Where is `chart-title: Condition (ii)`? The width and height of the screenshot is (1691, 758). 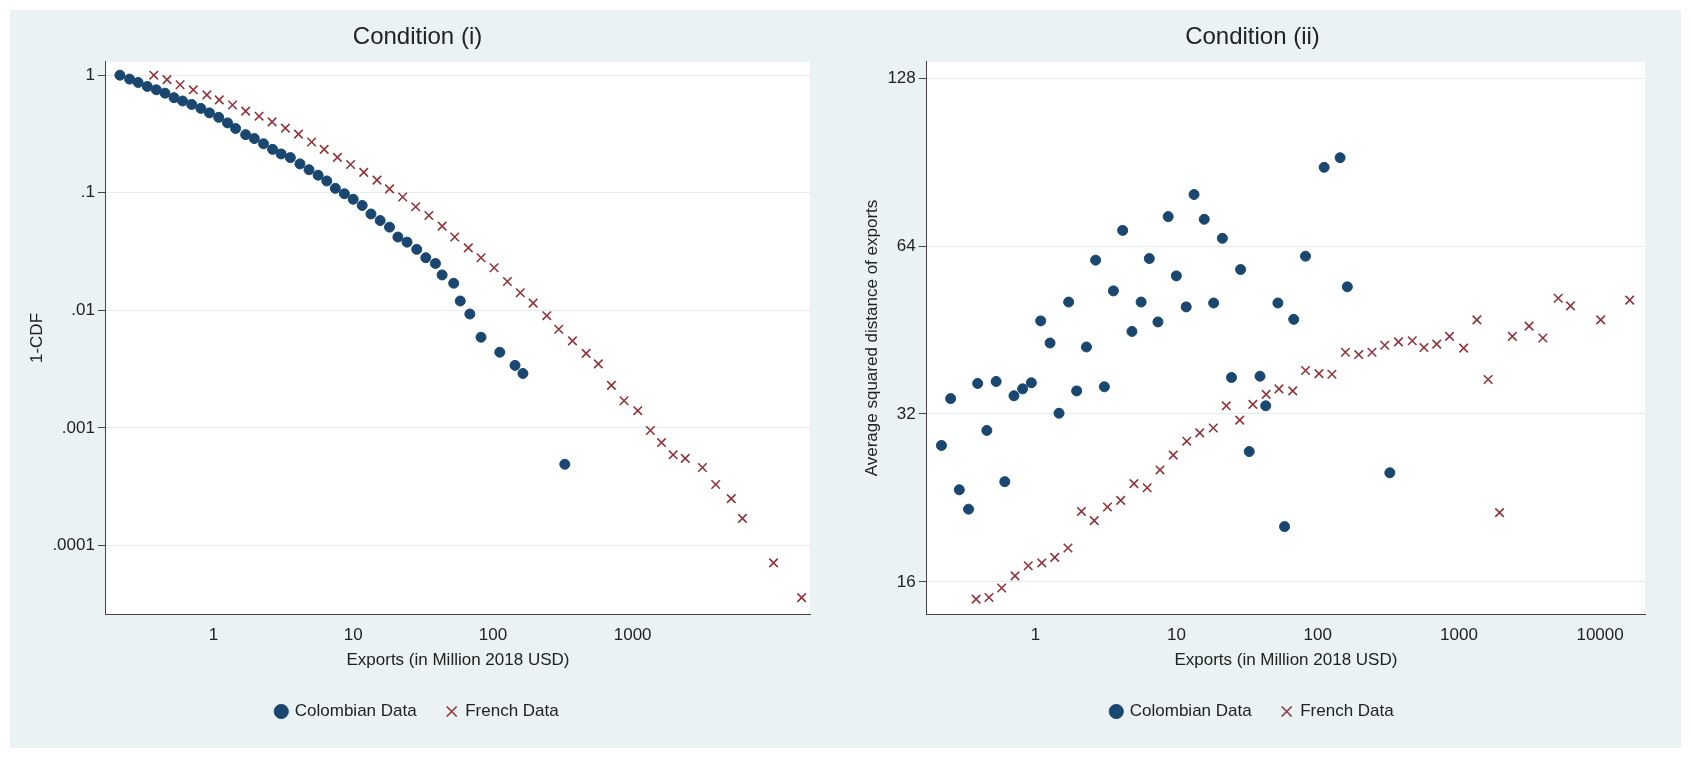 chart-title: Condition (ii) is located at coordinates (1252, 36).